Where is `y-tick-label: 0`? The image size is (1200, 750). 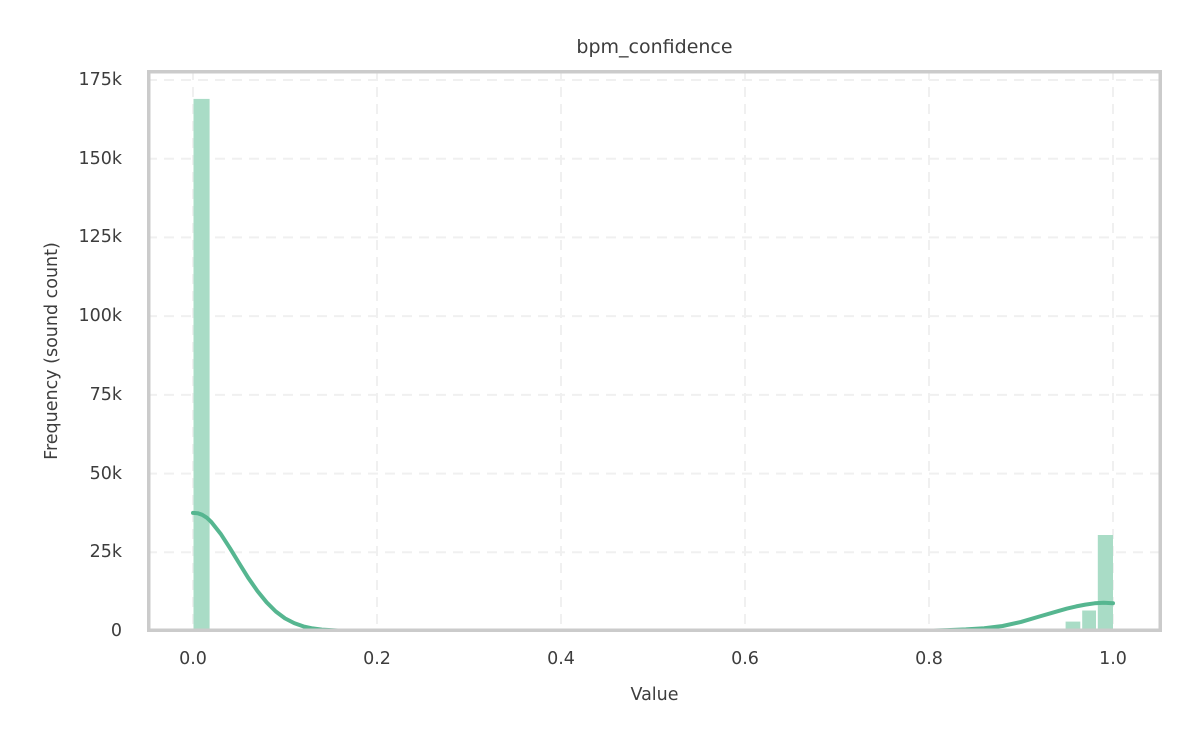 y-tick-label: 0 is located at coordinates (116, 631).